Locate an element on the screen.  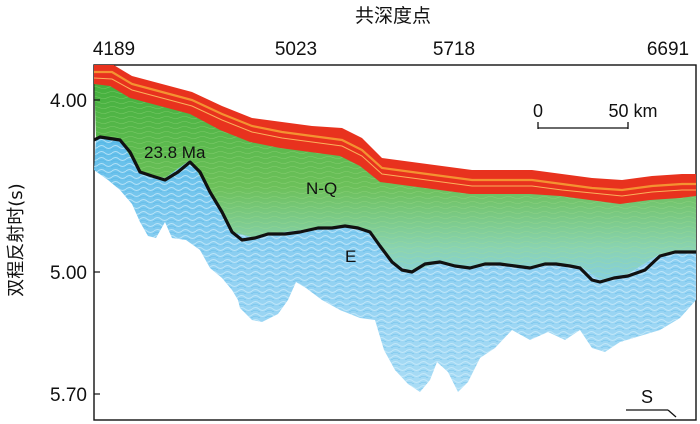
direction-indicator: S is located at coordinates (651, 402).